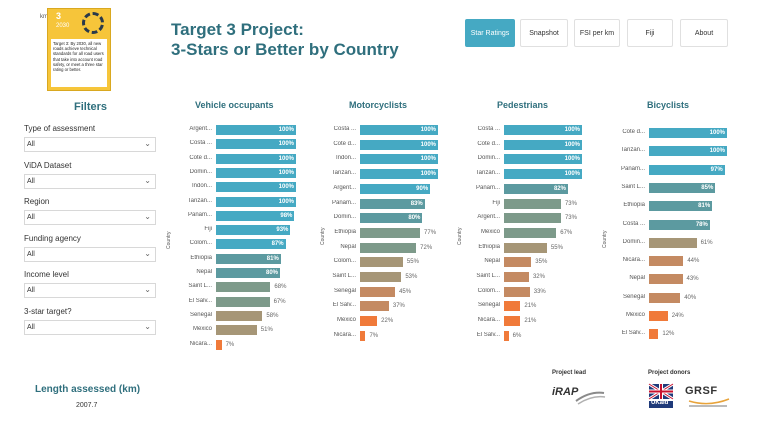 The height and width of the screenshot is (424, 768). I want to click on data-label: 80%, so click(414, 218).